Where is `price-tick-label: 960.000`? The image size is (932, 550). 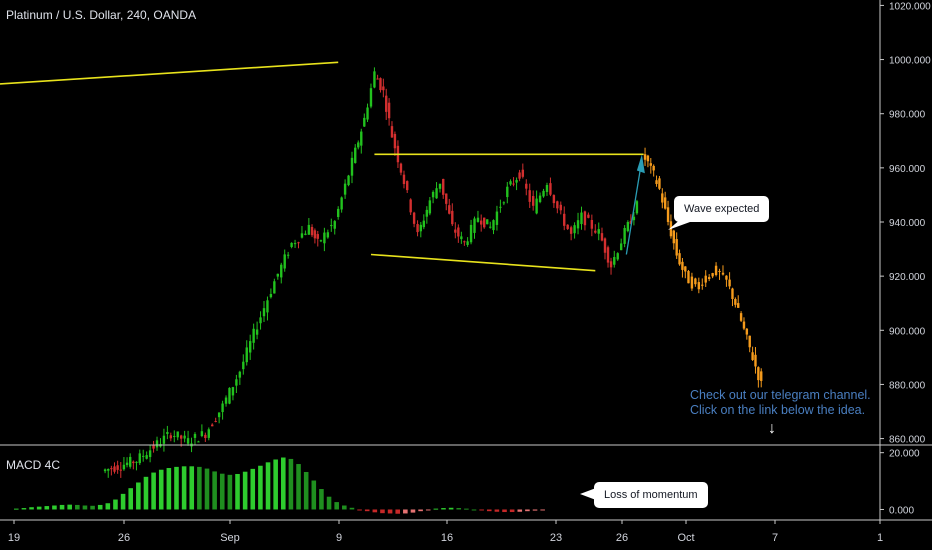
price-tick-label: 960.000 is located at coordinates (907, 169).